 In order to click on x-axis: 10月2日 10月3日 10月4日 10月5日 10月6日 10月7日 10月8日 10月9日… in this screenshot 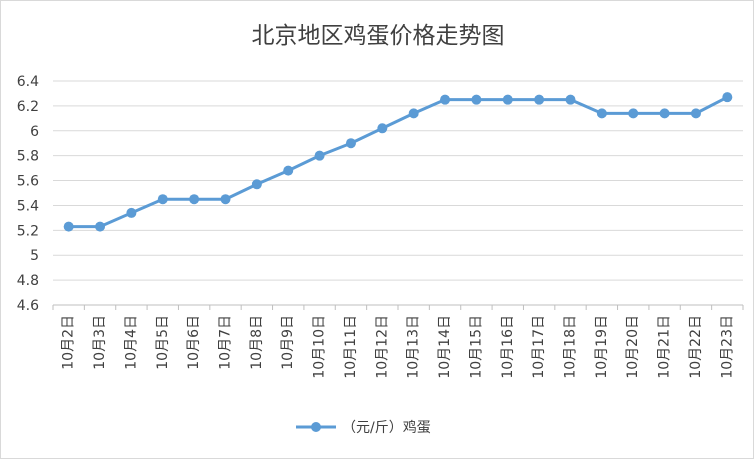, I will do `click(398, 341)`.